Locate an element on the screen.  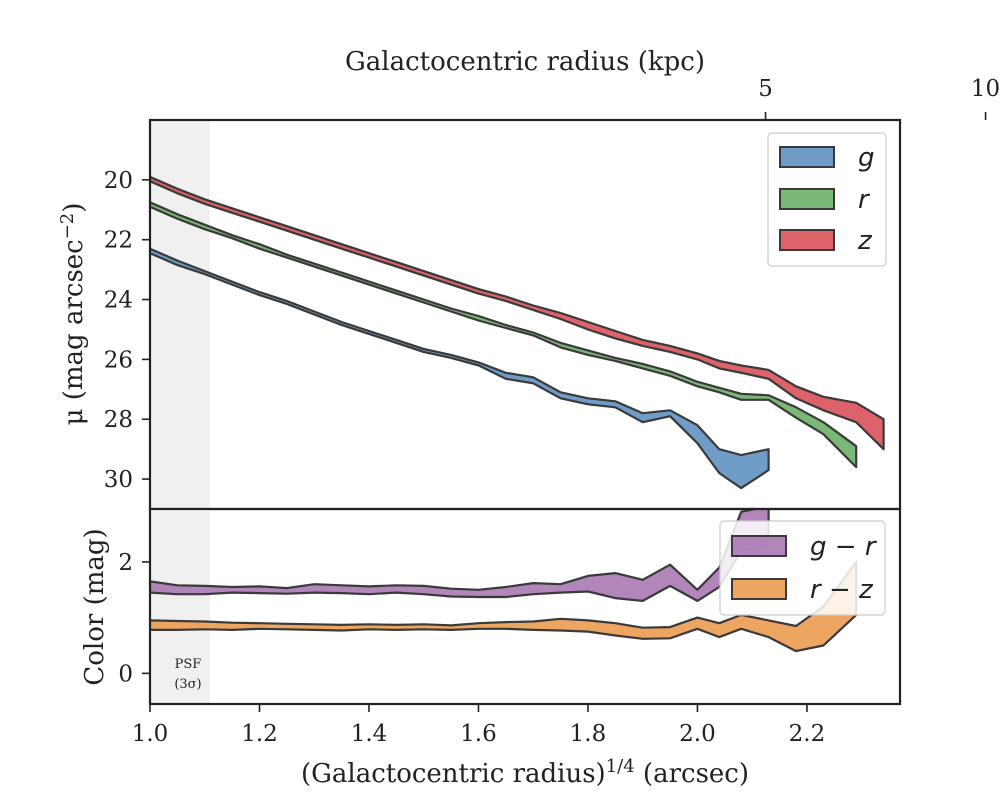
legend-label-0: g − r is located at coordinates (844, 547).